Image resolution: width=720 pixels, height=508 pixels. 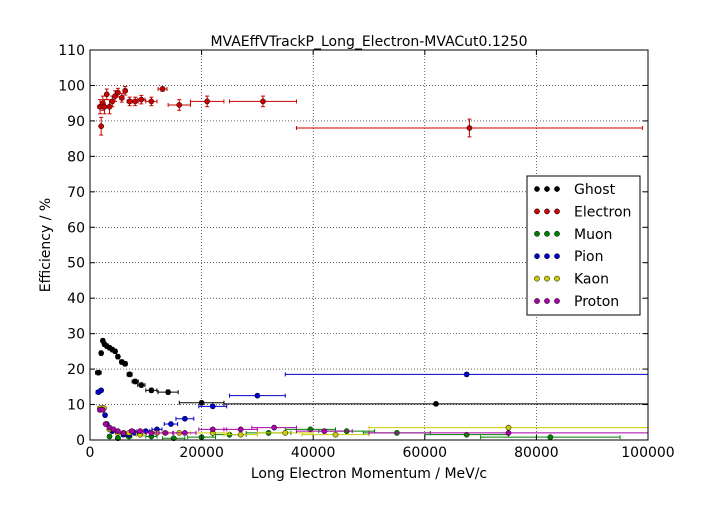 What do you see at coordinates (370, 112) in the screenshot?
I see `series-electron` at bounding box center [370, 112].